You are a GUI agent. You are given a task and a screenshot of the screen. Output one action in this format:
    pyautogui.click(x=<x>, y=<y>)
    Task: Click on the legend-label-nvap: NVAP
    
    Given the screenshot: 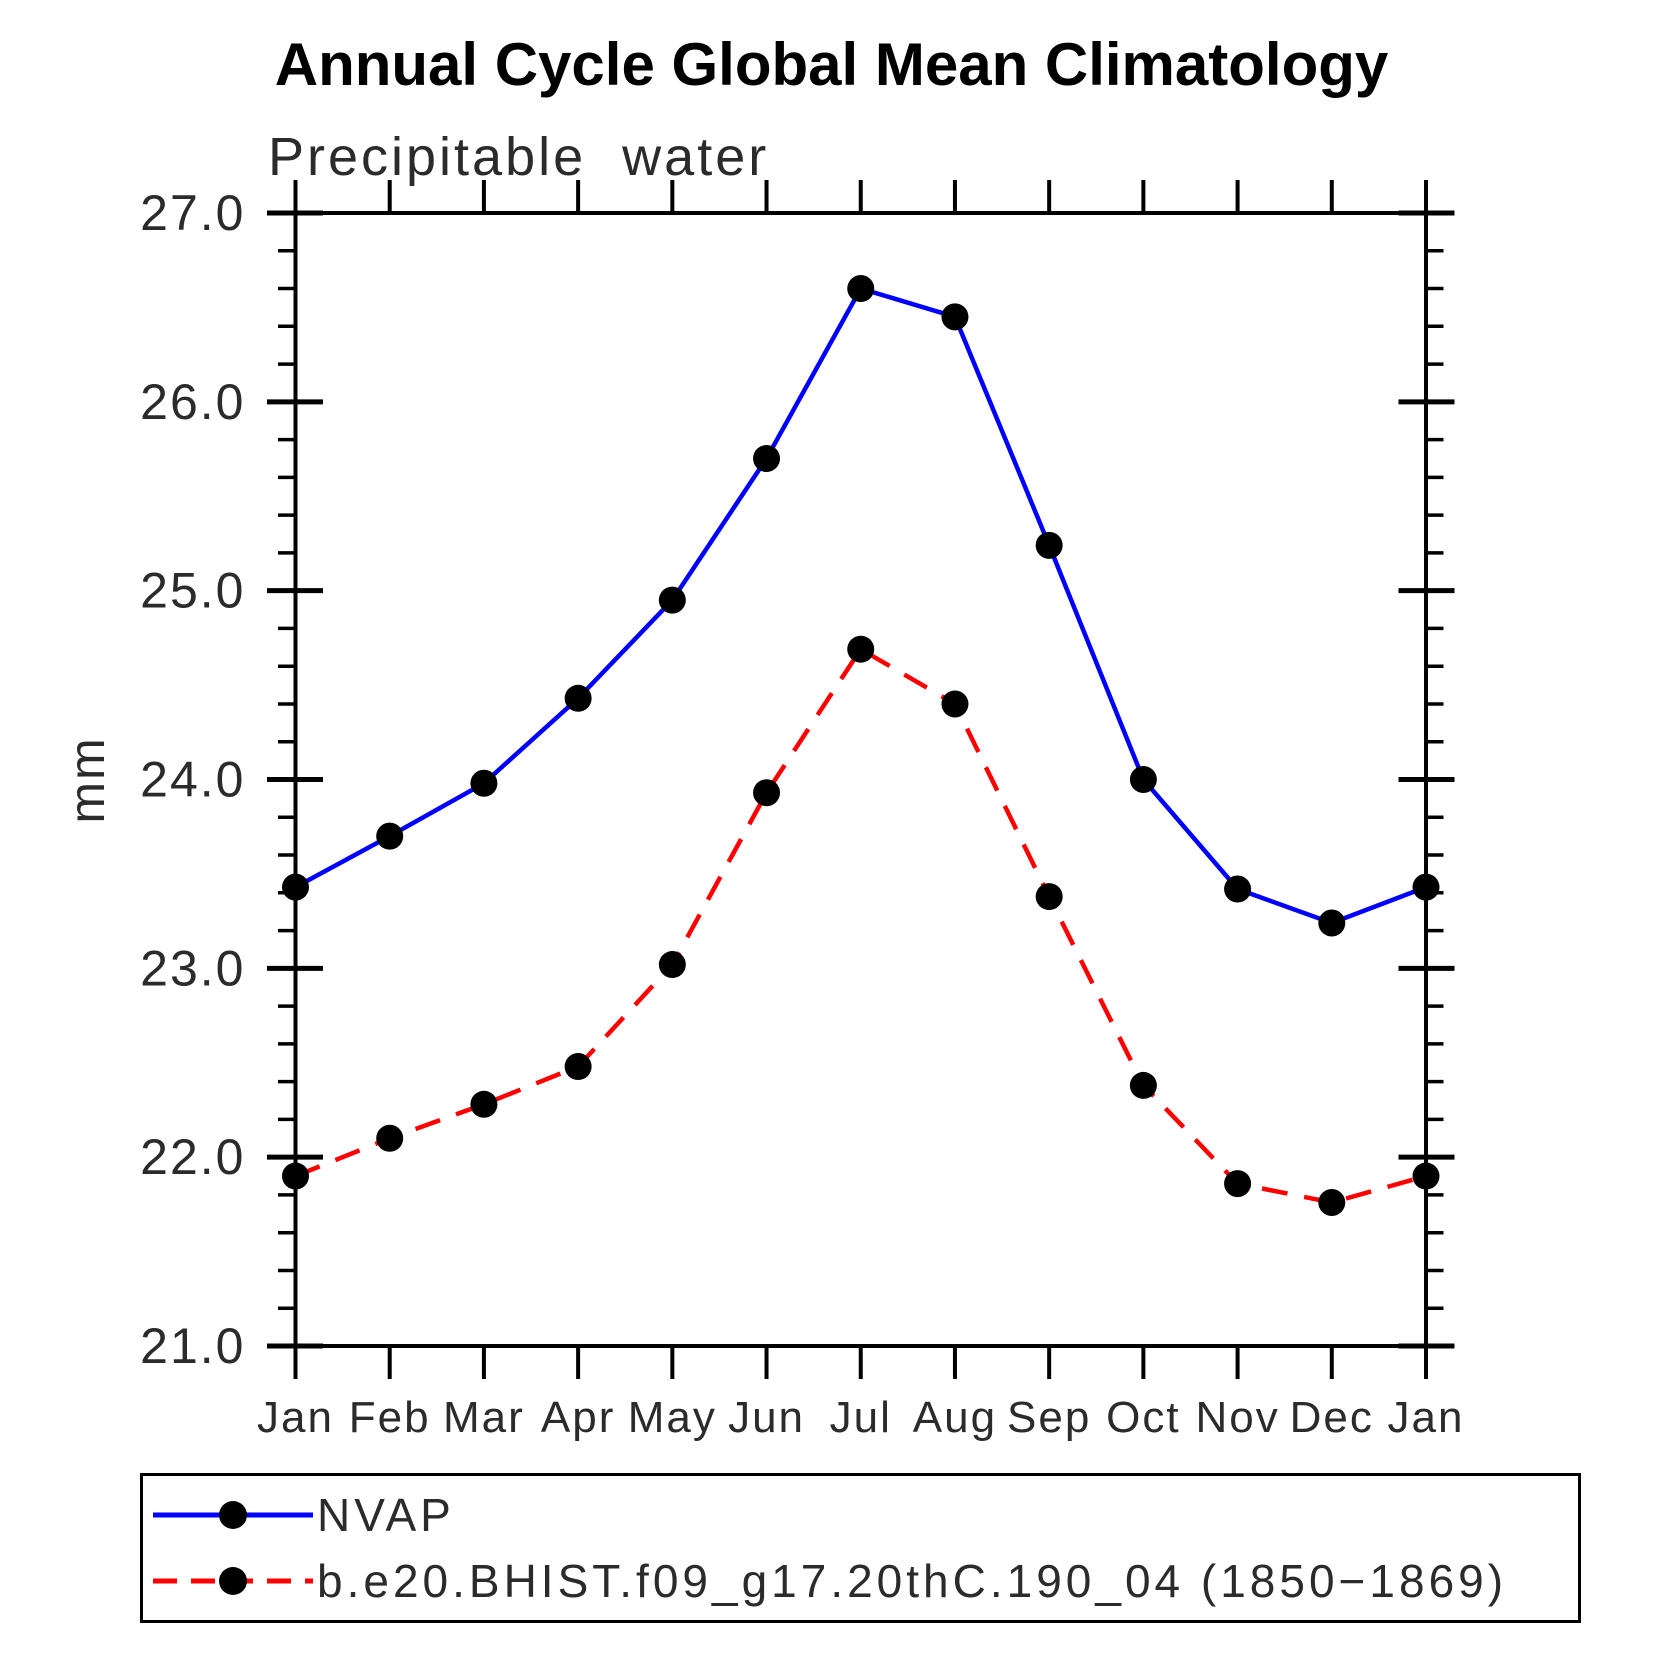 What is the action you would take?
    pyautogui.click(x=386, y=1515)
    